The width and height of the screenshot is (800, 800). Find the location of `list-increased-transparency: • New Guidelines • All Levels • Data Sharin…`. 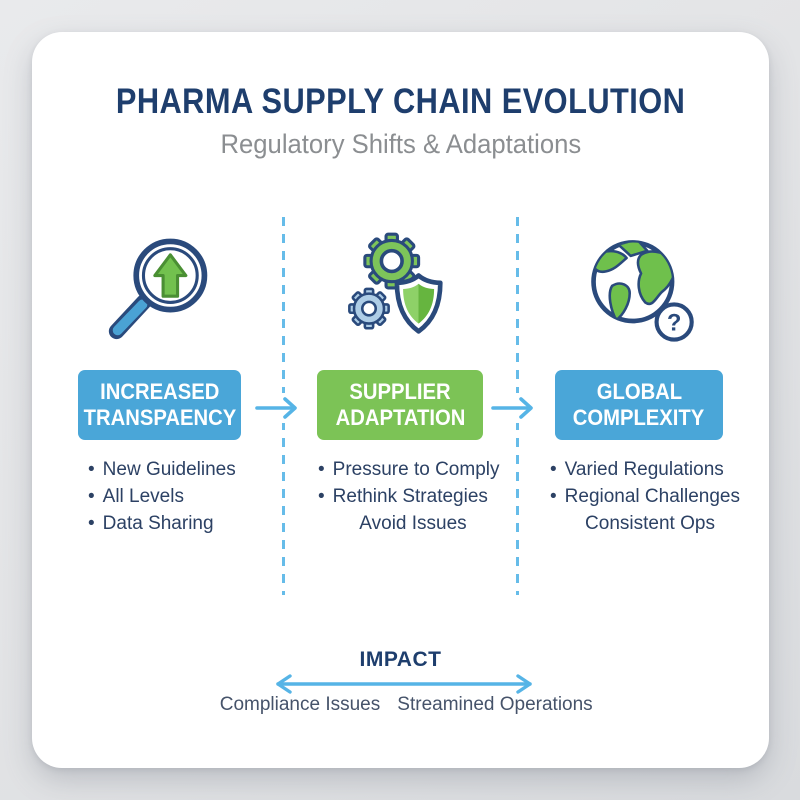

list-increased-transparency: • New Guidelines • All Levels • Data Sharin… is located at coordinates (178, 496).